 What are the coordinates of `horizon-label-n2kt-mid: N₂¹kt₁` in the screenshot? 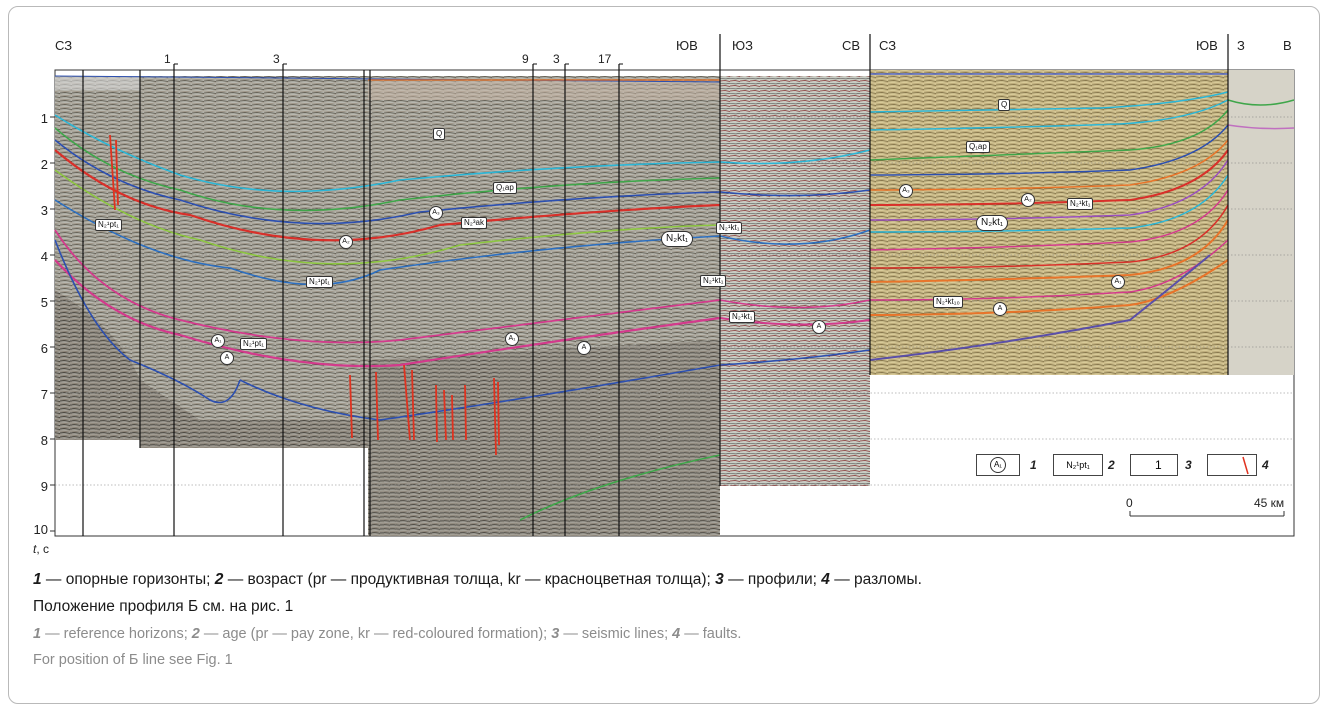 It's located at (729, 228).